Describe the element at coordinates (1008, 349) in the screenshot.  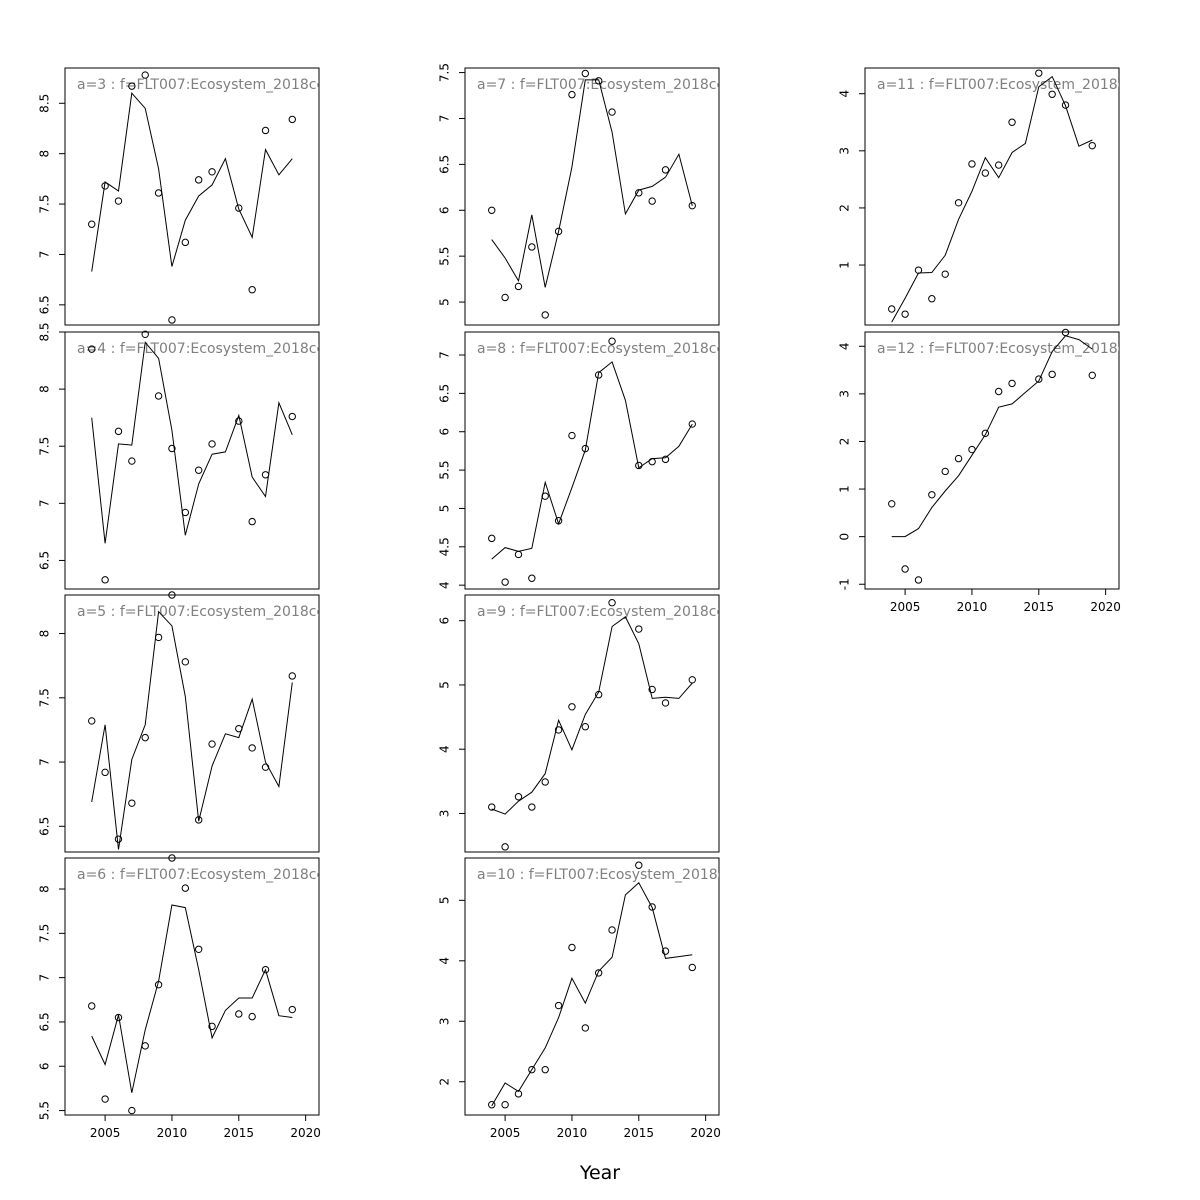
I see `panel-title: a=12 : f=FLT007:Ecosystem_2018cor` at that location.